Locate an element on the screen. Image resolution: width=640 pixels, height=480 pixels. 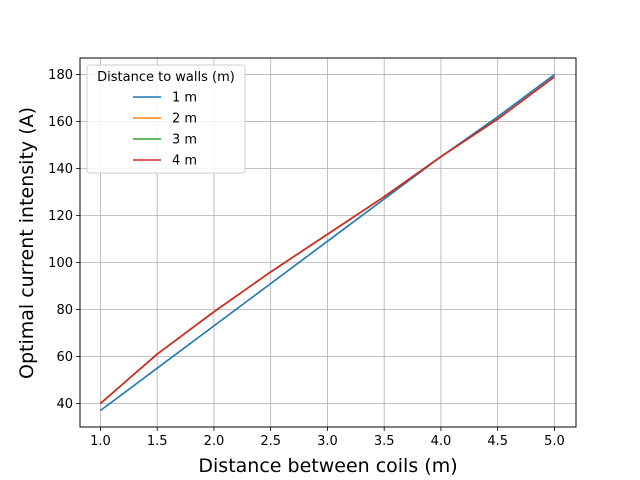
legend-label-2: 2 m is located at coordinates (184, 119).